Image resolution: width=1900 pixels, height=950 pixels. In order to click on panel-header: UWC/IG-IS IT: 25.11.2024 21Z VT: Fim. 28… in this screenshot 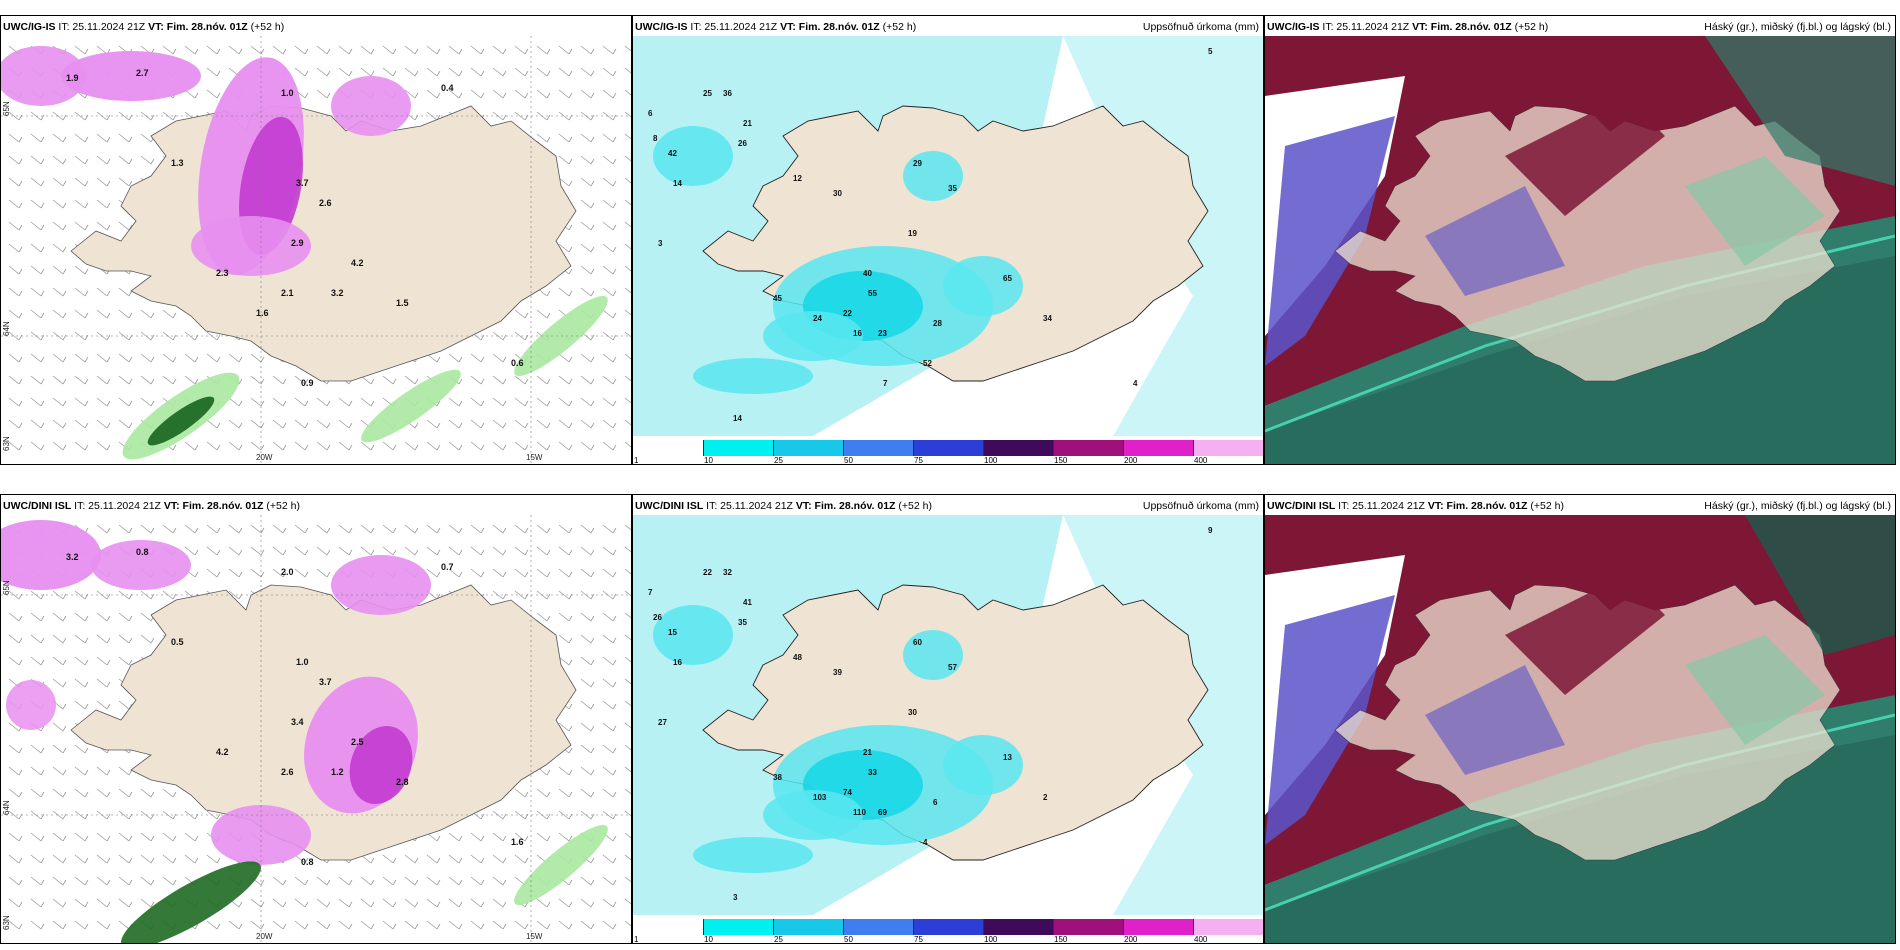, I will do `click(947, 27)`.